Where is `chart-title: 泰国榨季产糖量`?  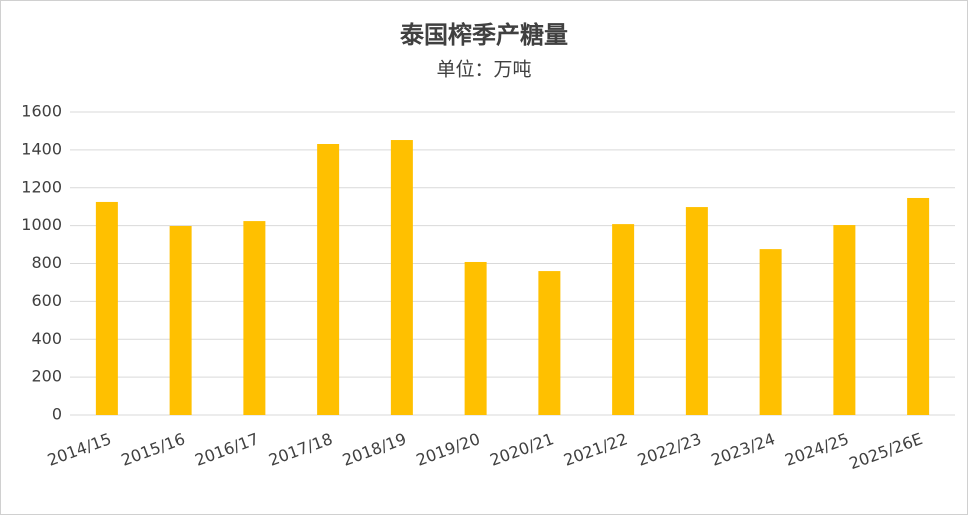
chart-title: 泰国榨季产糖量 is located at coordinates (484, 35).